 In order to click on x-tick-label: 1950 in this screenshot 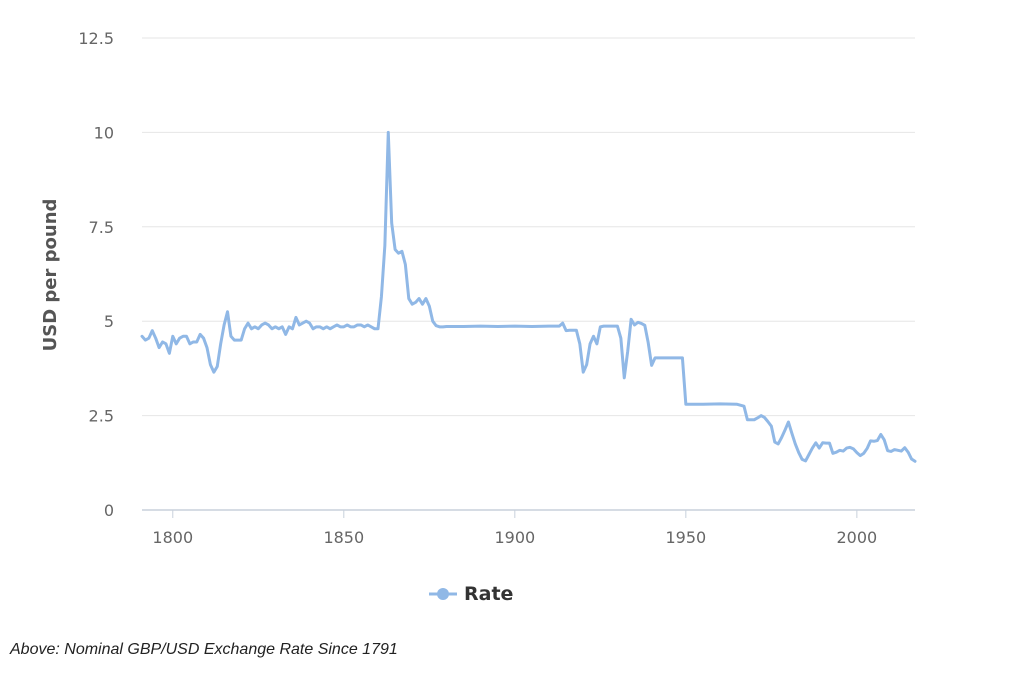, I will do `click(685, 537)`.